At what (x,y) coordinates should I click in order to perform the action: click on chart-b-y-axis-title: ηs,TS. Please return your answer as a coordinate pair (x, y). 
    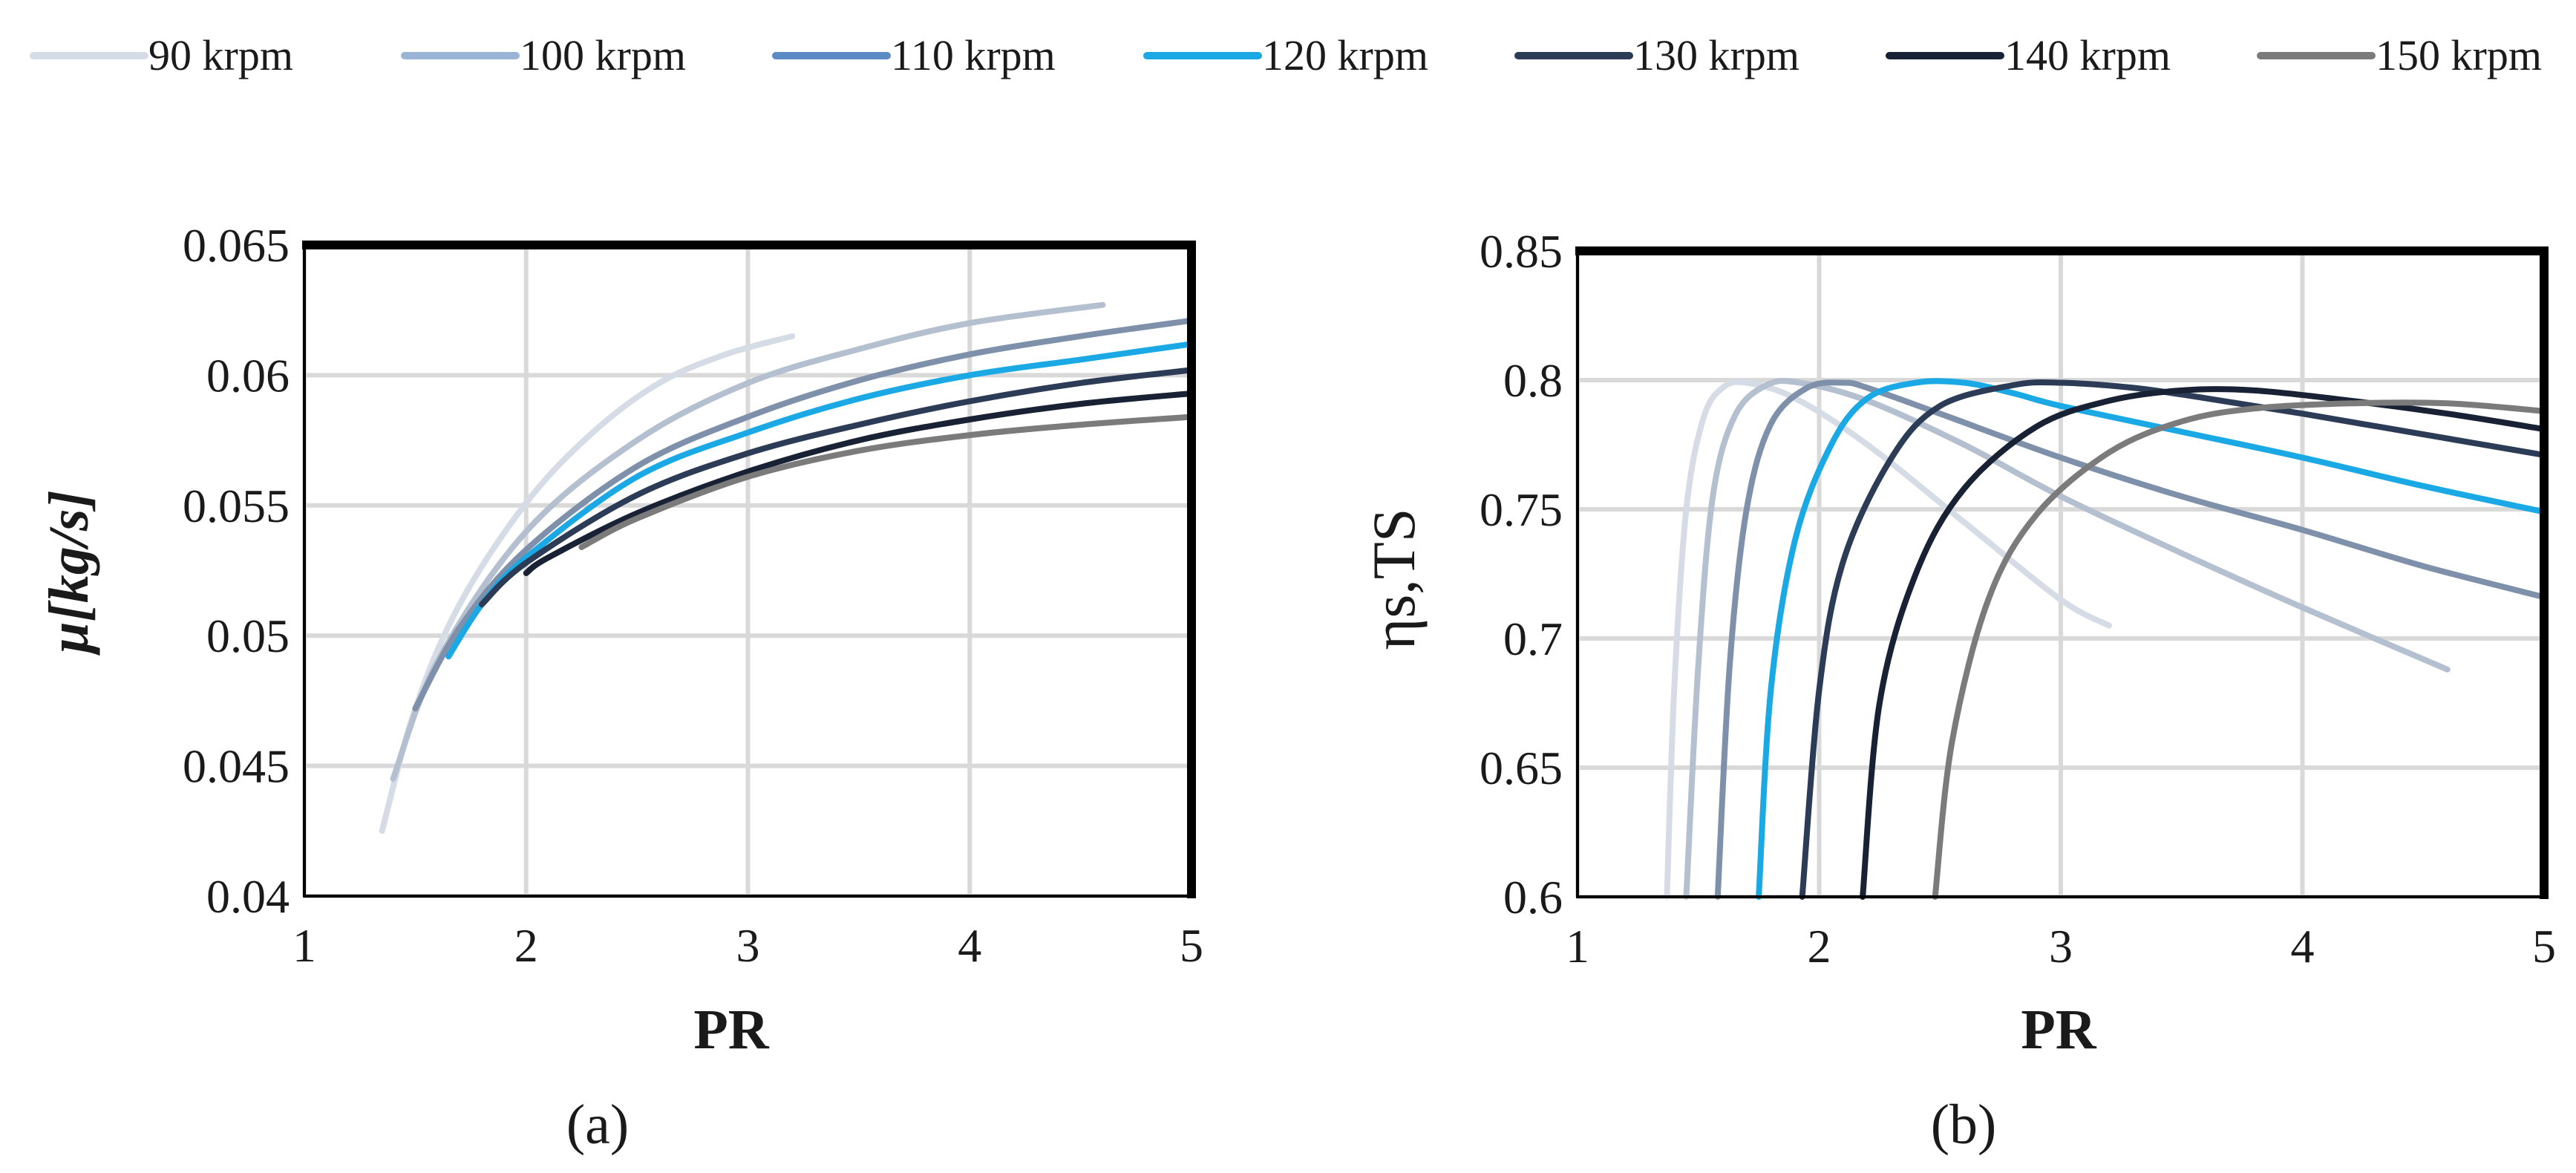
    Looking at the image, I should click on (1394, 579).